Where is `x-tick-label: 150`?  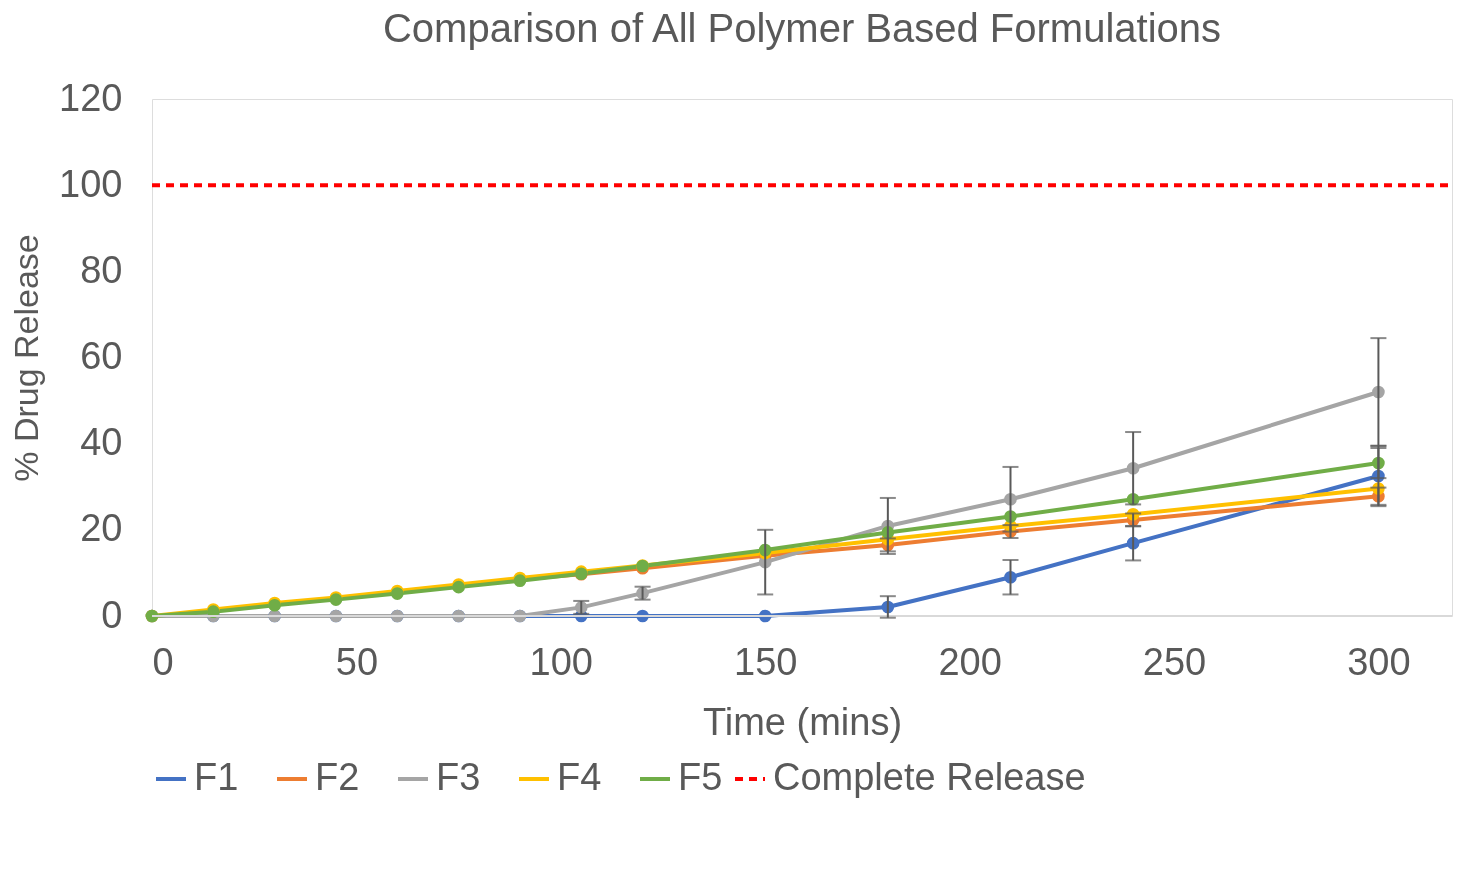 x-tick-label: 150 is located at coordinates (766, 661).